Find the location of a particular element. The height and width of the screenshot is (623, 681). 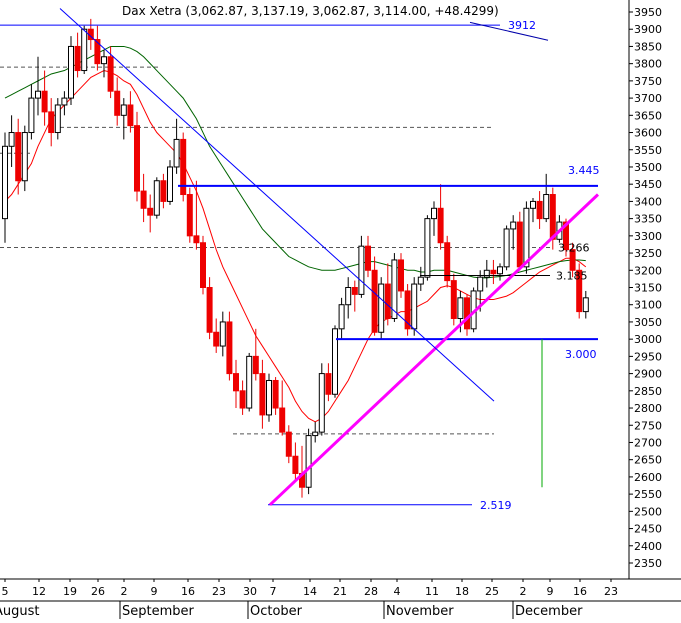

y-tick-label: 3650 is located at coordinates (648, 115).